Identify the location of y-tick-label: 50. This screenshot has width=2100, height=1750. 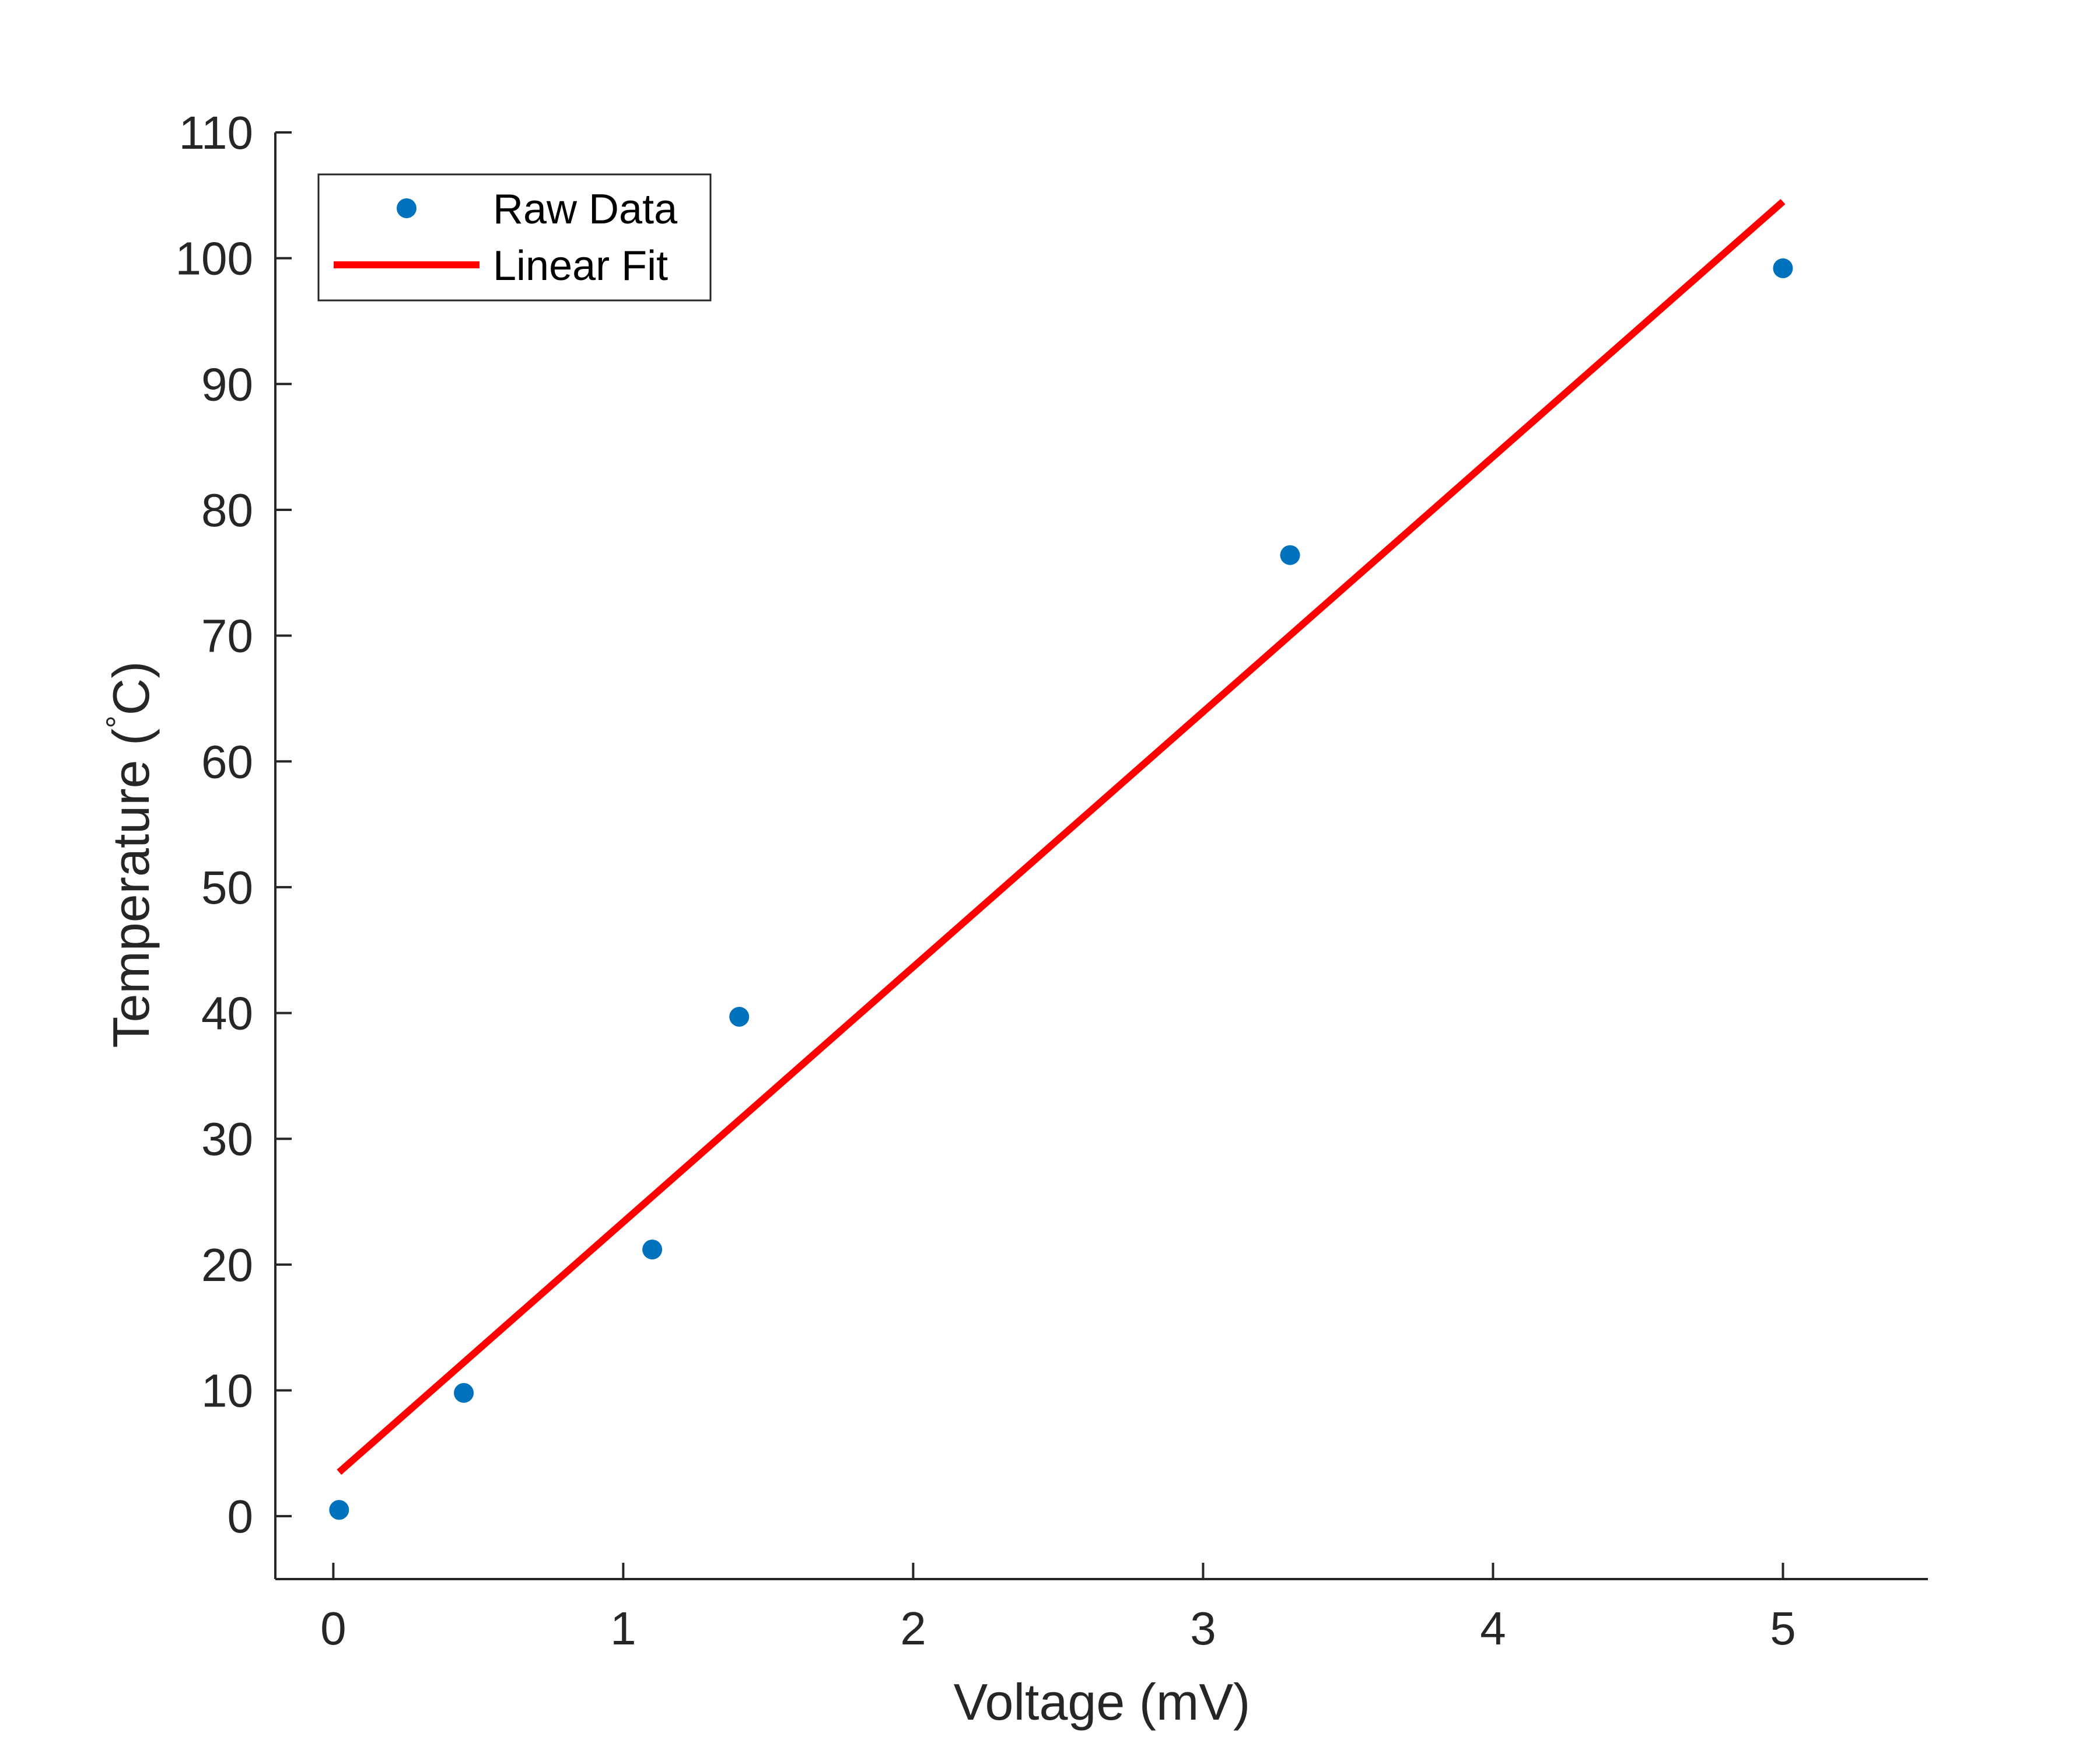
(227, 888).